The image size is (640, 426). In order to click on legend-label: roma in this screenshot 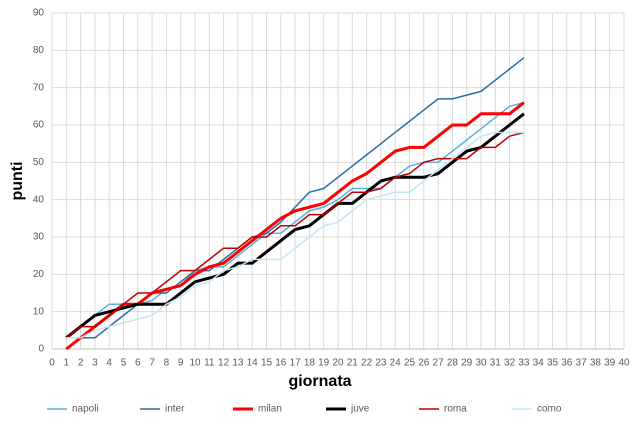, I will do `click(455, 409)`.